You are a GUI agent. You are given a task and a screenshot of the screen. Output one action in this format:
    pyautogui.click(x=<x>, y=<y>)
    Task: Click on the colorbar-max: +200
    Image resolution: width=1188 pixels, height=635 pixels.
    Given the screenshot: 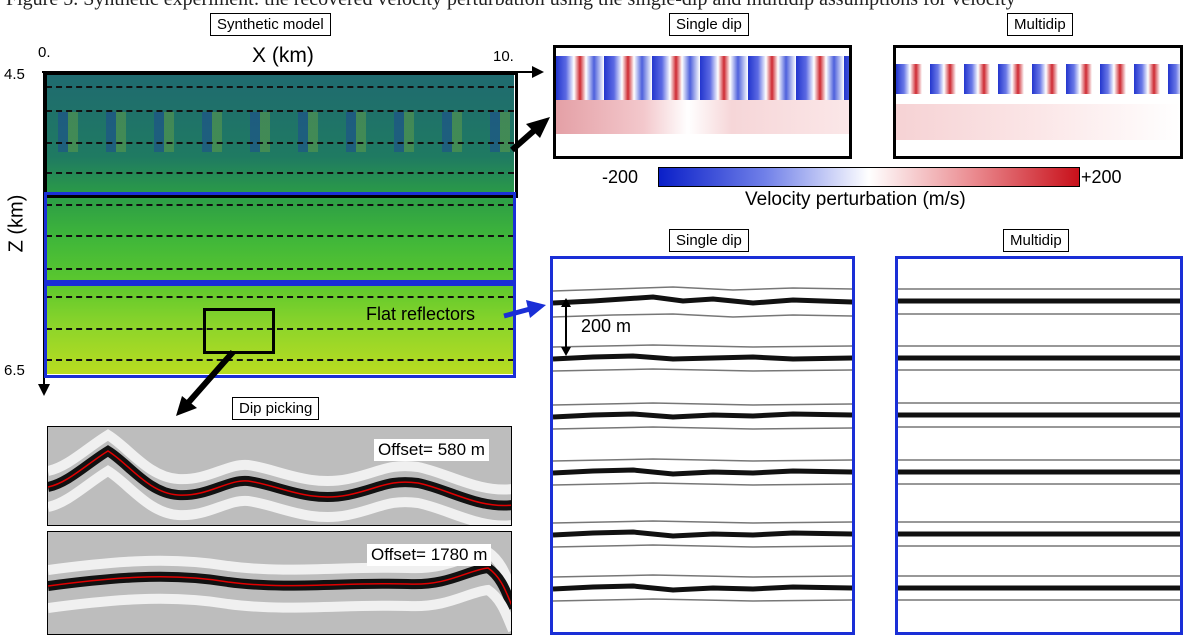 What is the action you would take?
    pyautogui.click(x=1101, y=177)
    